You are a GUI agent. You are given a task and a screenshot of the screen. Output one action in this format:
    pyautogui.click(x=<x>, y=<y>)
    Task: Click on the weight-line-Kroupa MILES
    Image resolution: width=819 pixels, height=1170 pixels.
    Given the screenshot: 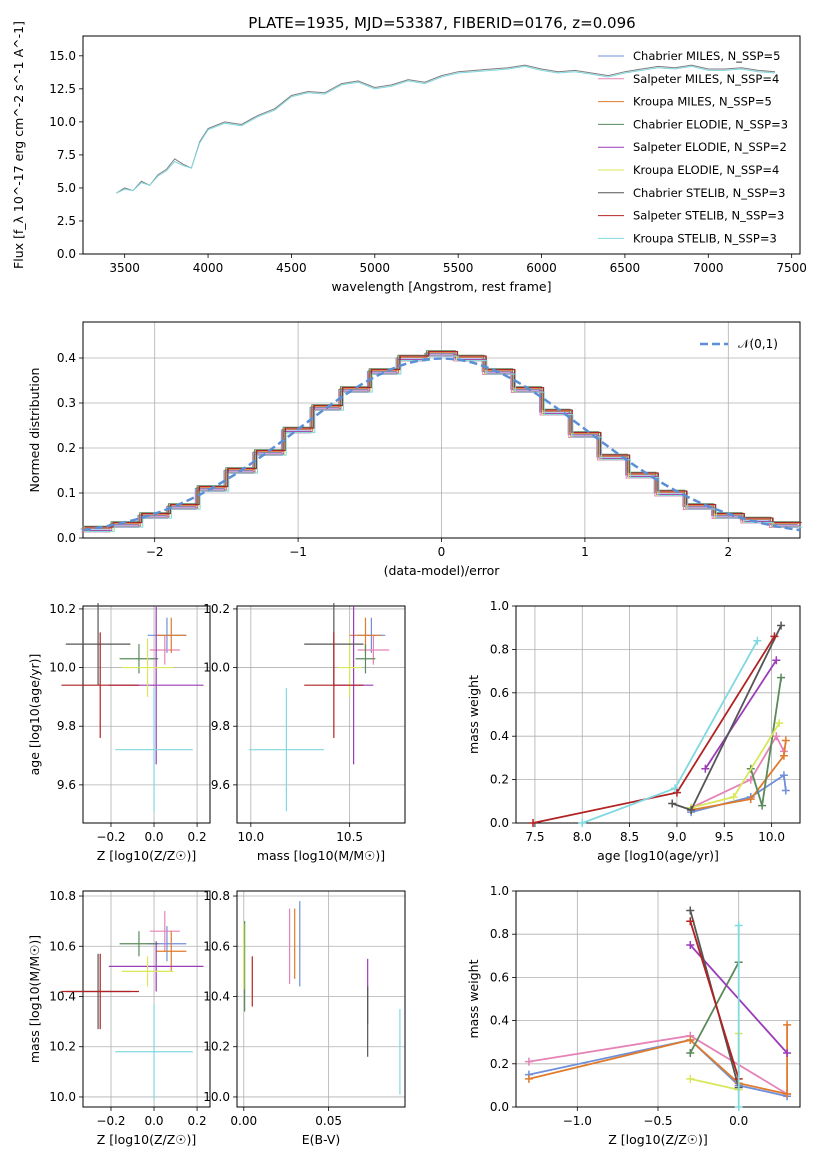 What is the action you would take?
    pyautogui.click(x=738, y=775)
    